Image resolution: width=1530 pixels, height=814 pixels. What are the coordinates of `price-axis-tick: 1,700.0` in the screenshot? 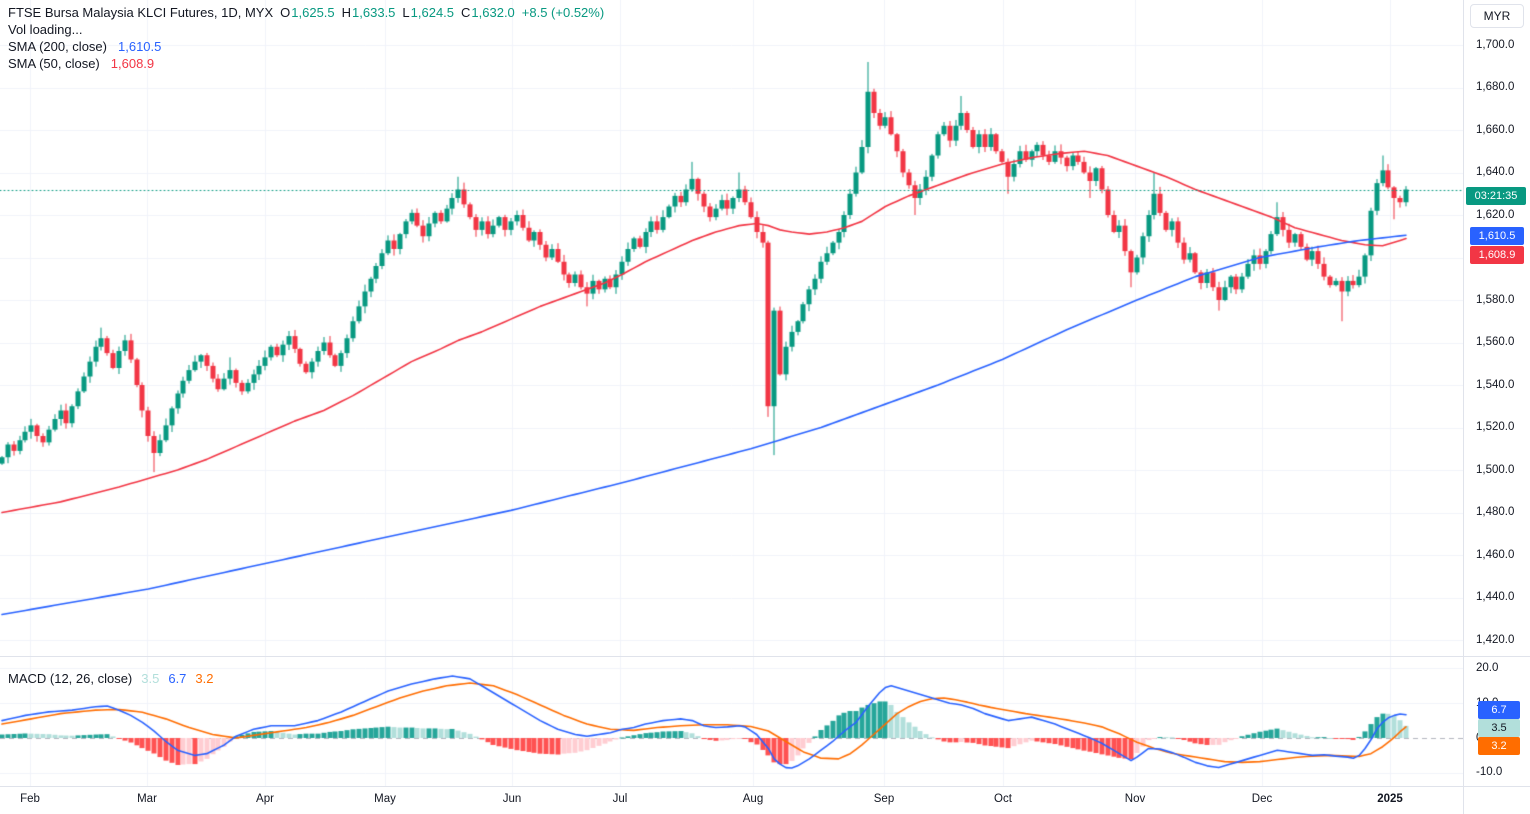 It's located at (1495, 44).